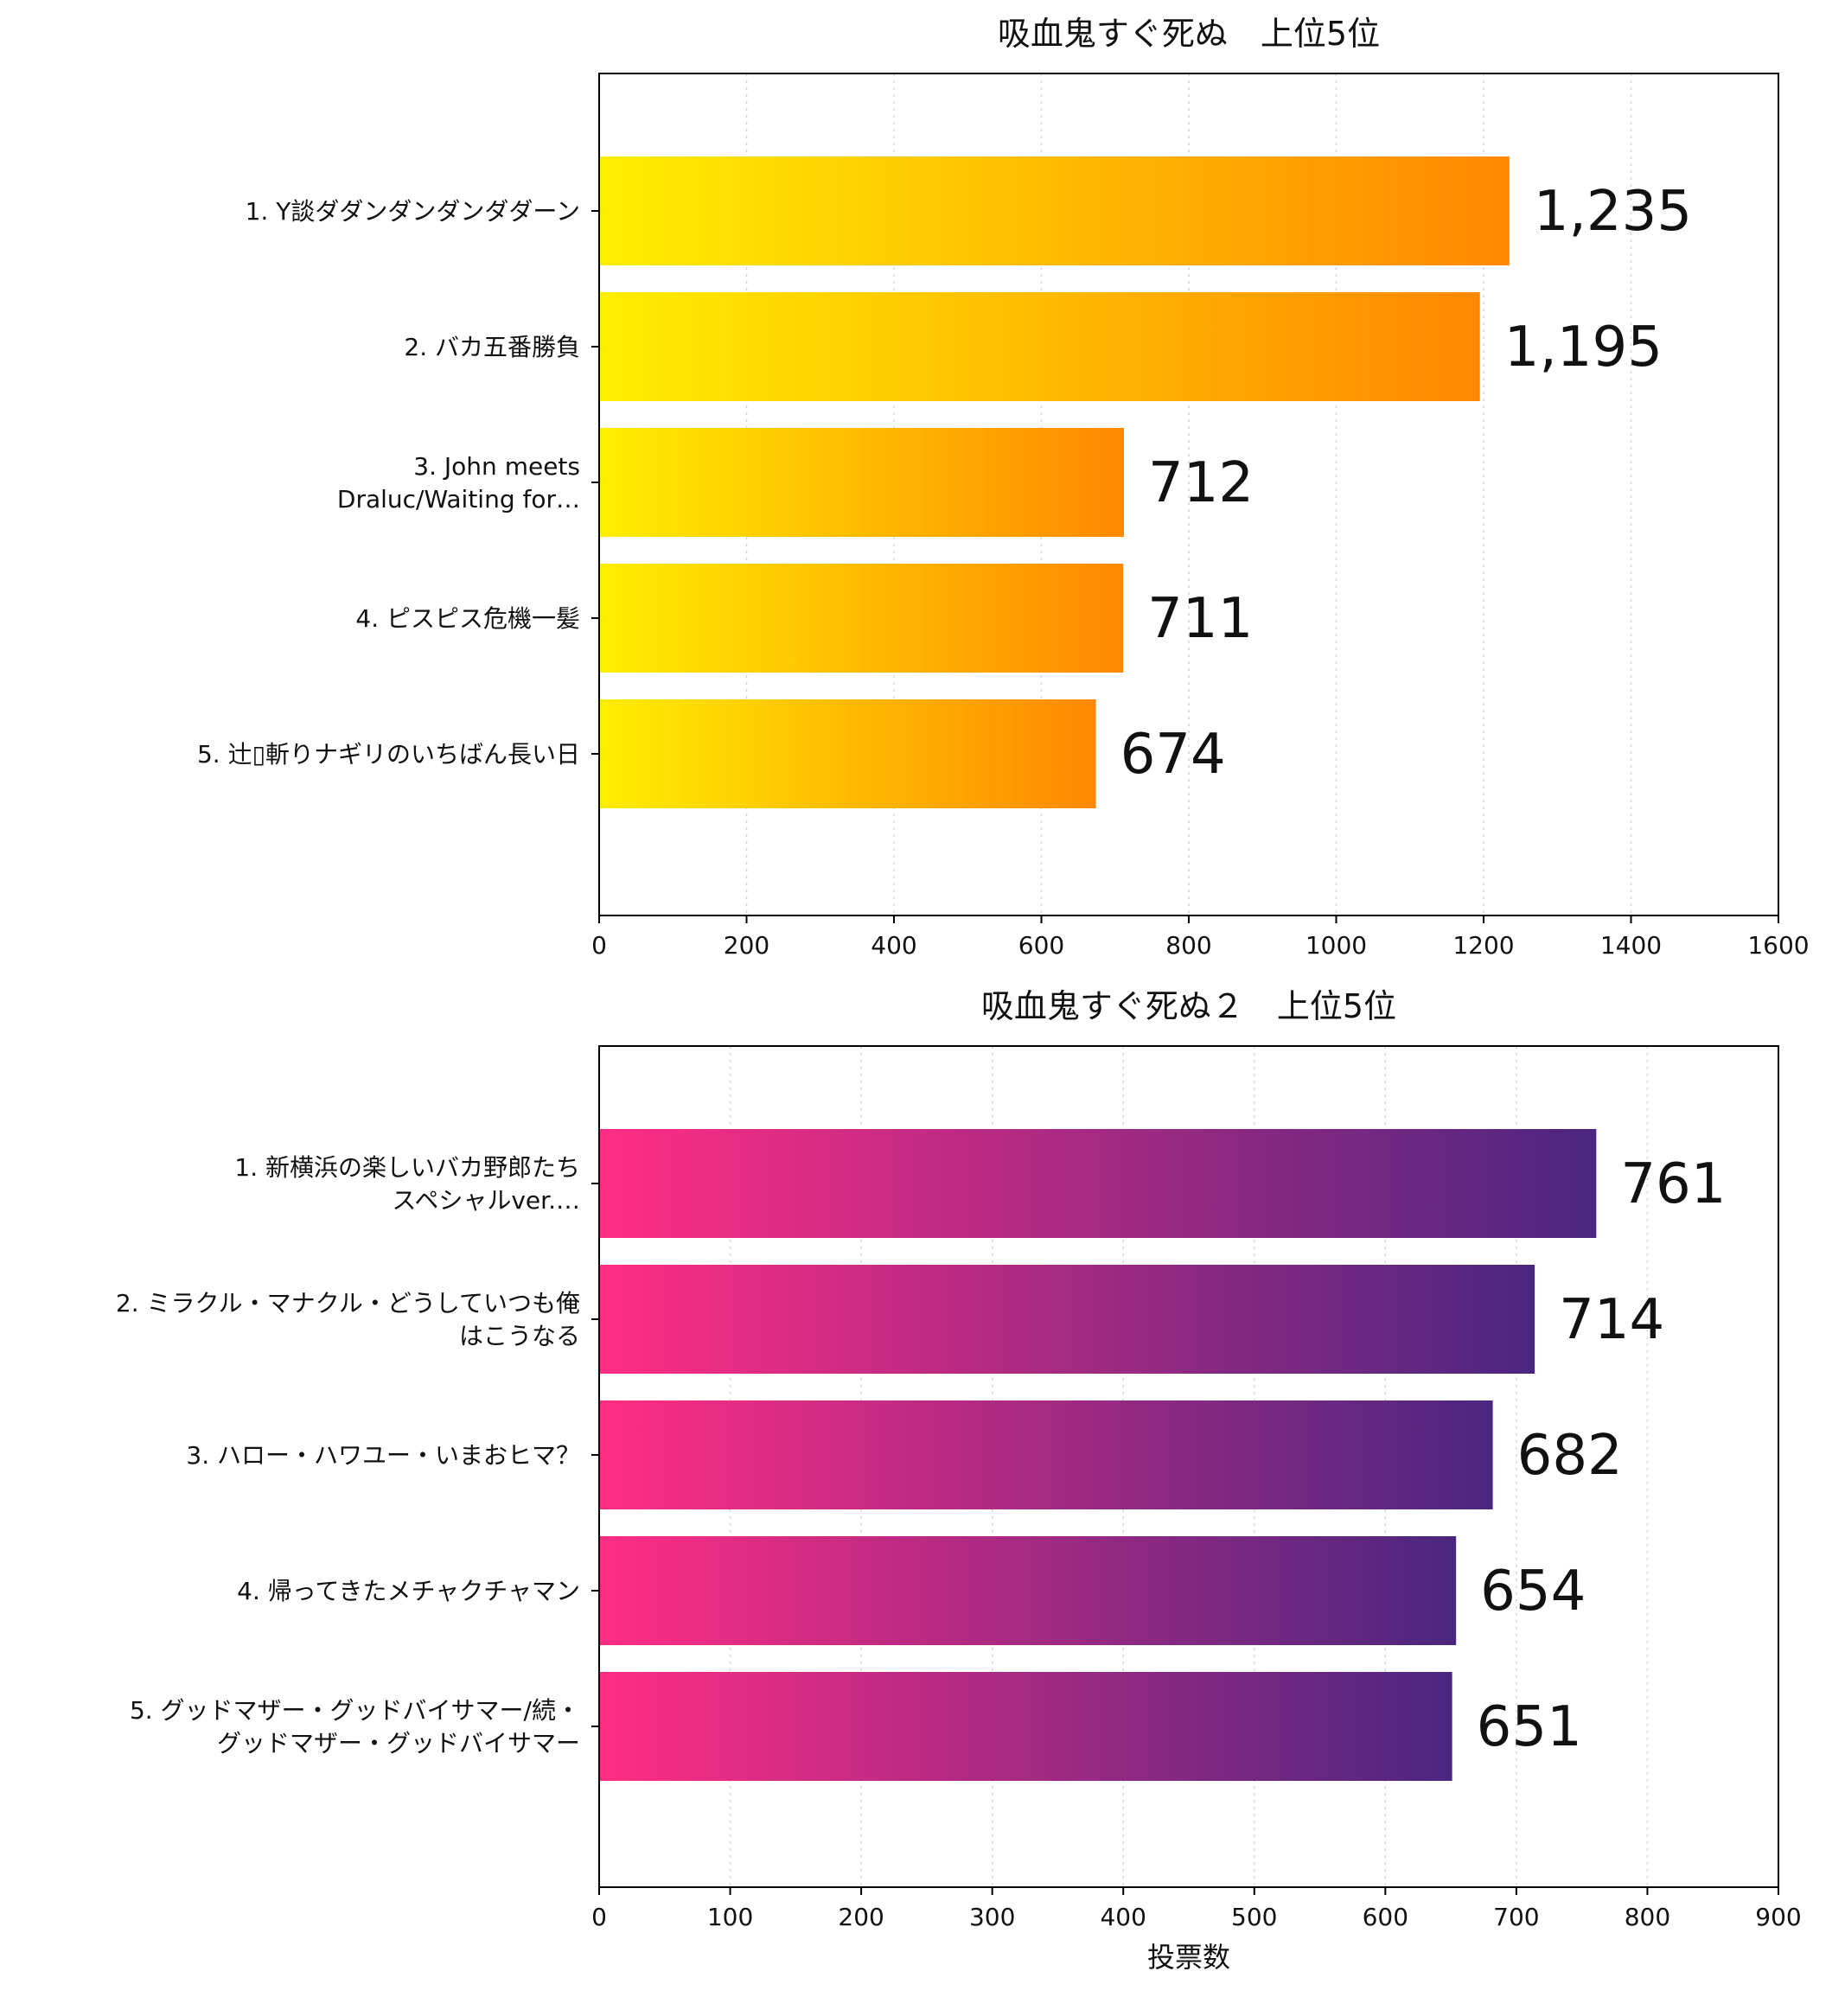 This screenshot has width=1845, height=2016. What do you see at coordinates (383, 1455) in the screenshot?
I see `category-label: 3. ハロー・ハワユー・いまおヒマ？` at bounding box center [383, 1455].